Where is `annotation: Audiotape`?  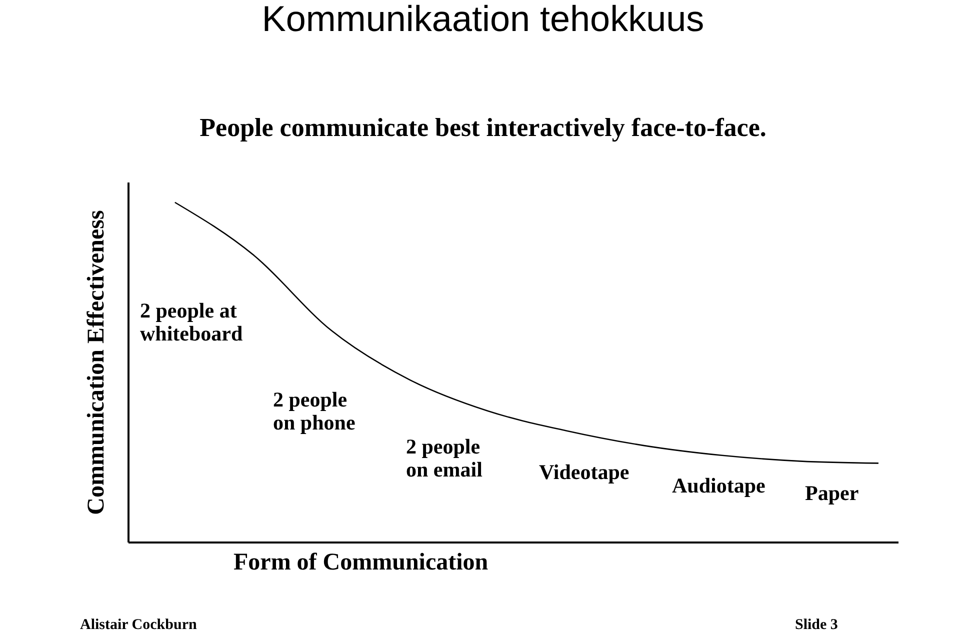 annotation: Audiotape is located at coordinates (719, 486).